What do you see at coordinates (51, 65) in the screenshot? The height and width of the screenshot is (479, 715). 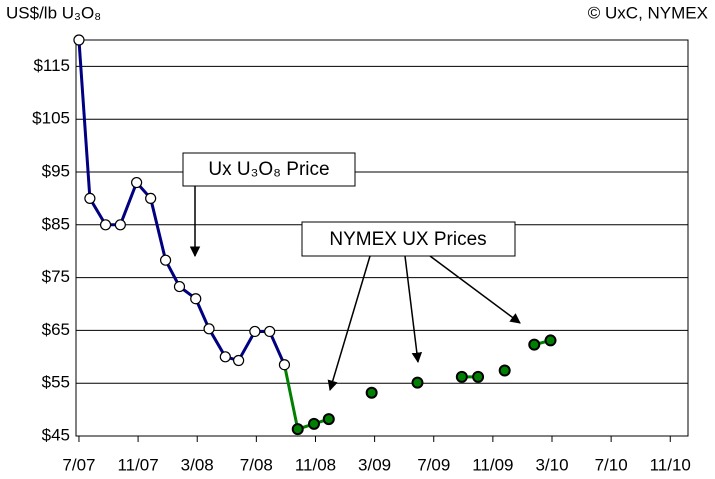 I see `y-tick-label: $115` at bounding box center [51, 65].